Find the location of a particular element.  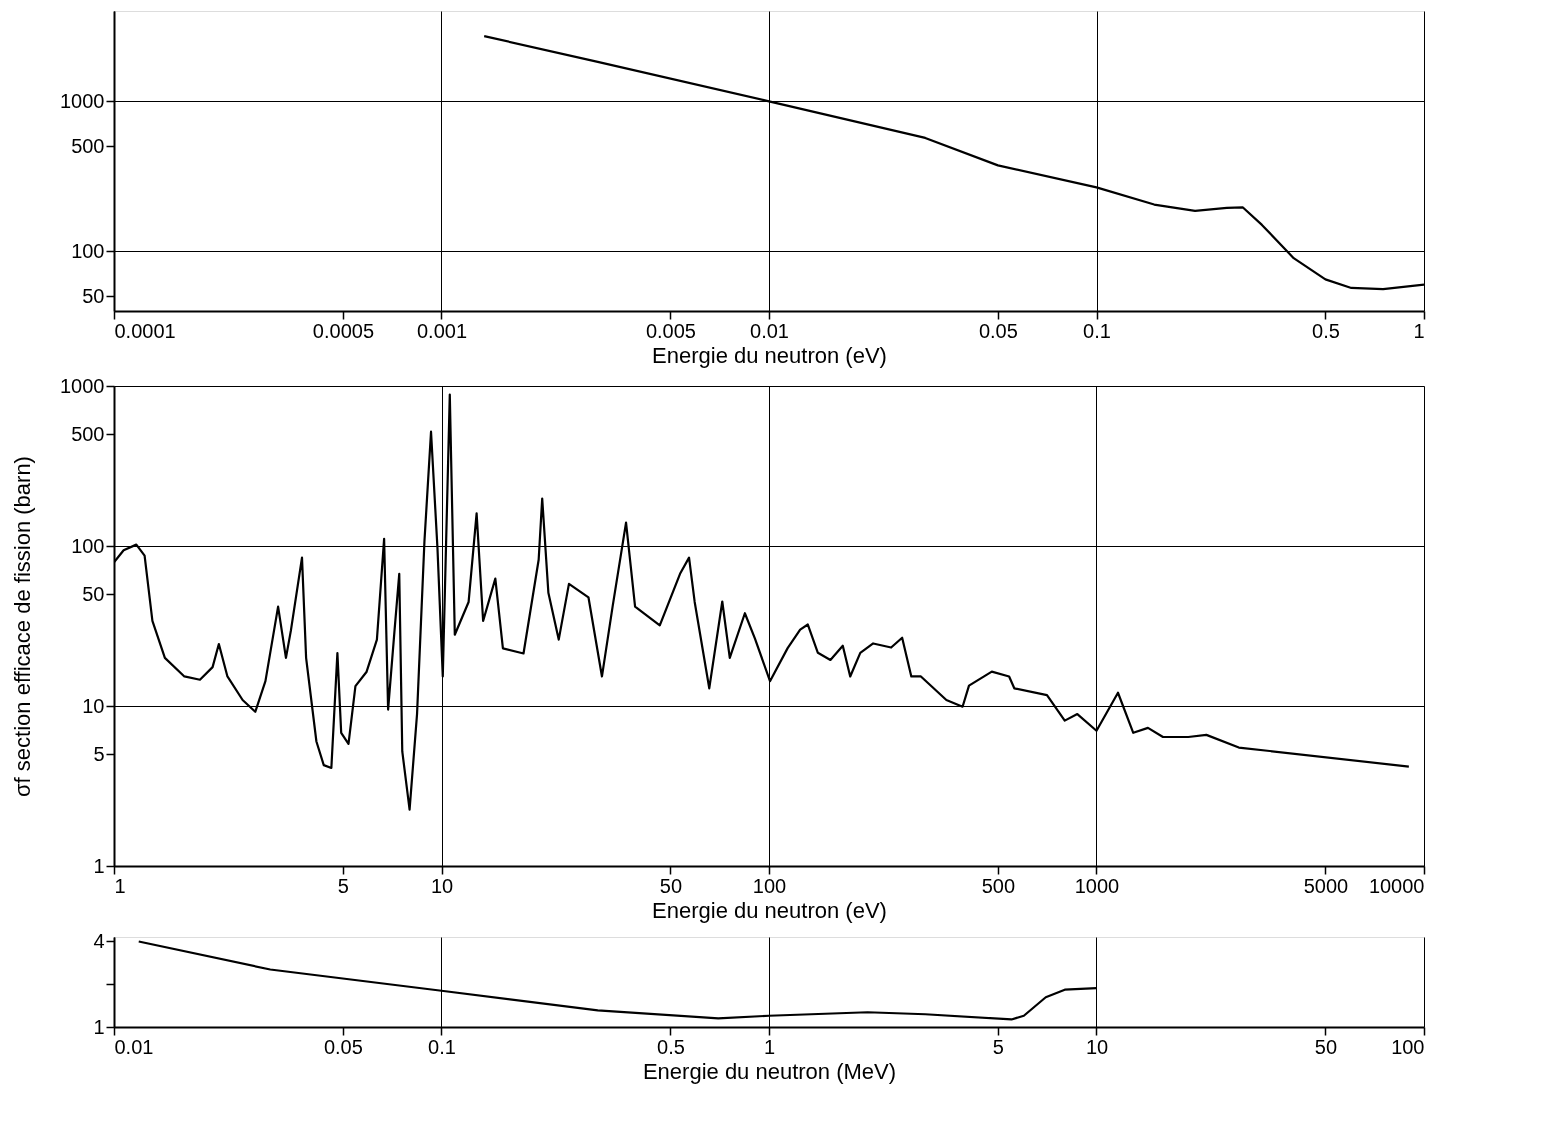

x-tick-label: 500 is located at coordinates (998, 885).